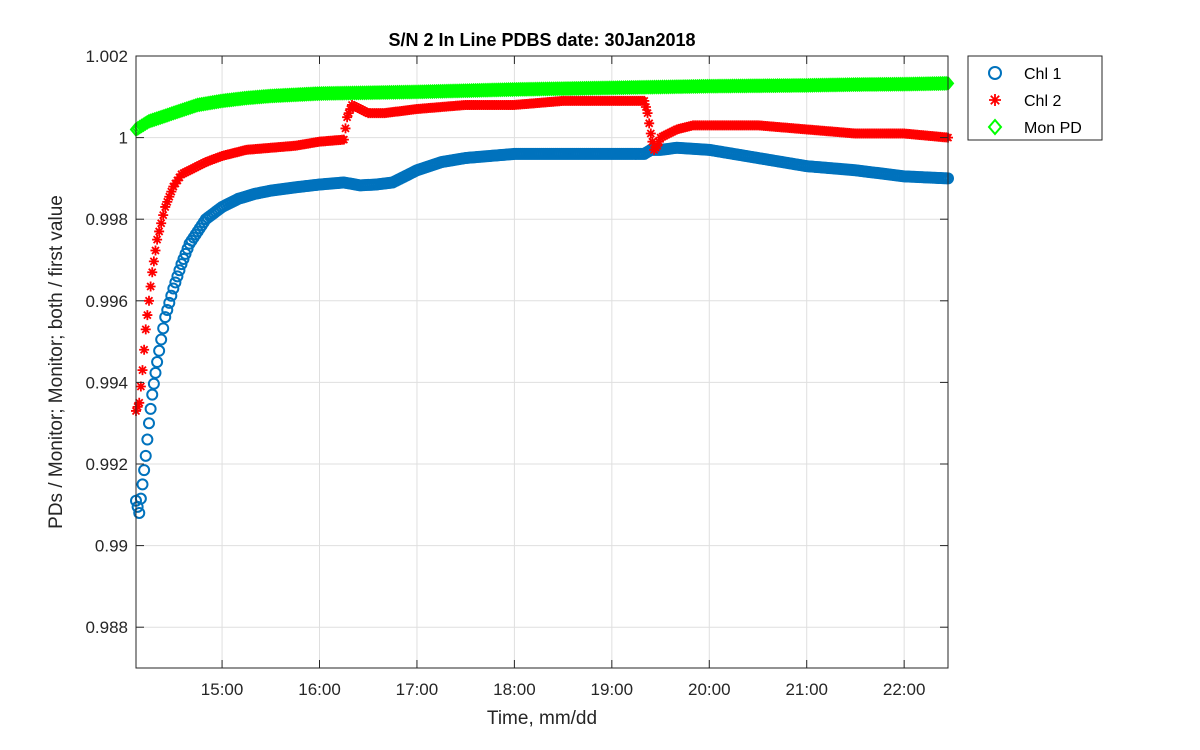 The width and height of the screenshot is (1200, 750). What do you see at coordinates (222, 689) in the screenshot?
I see `x-tick-label: 15:00` at bounding box center [222, 689].